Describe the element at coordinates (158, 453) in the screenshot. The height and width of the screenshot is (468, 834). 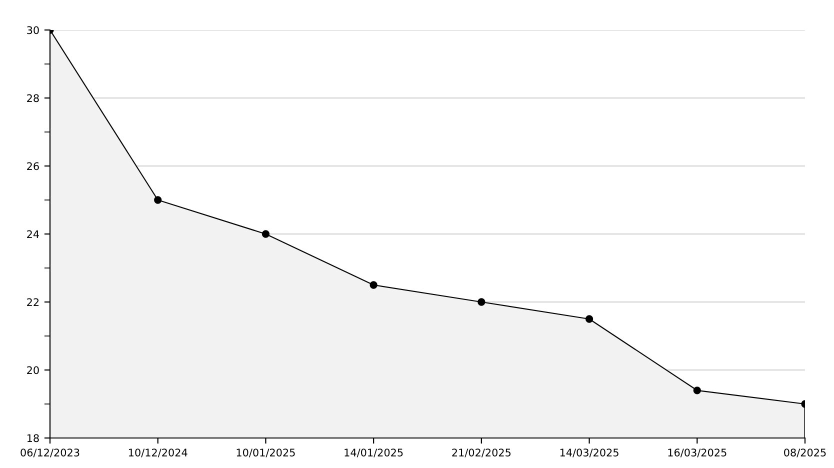
I see `x-tick-label: 10/12/2024` at that location.